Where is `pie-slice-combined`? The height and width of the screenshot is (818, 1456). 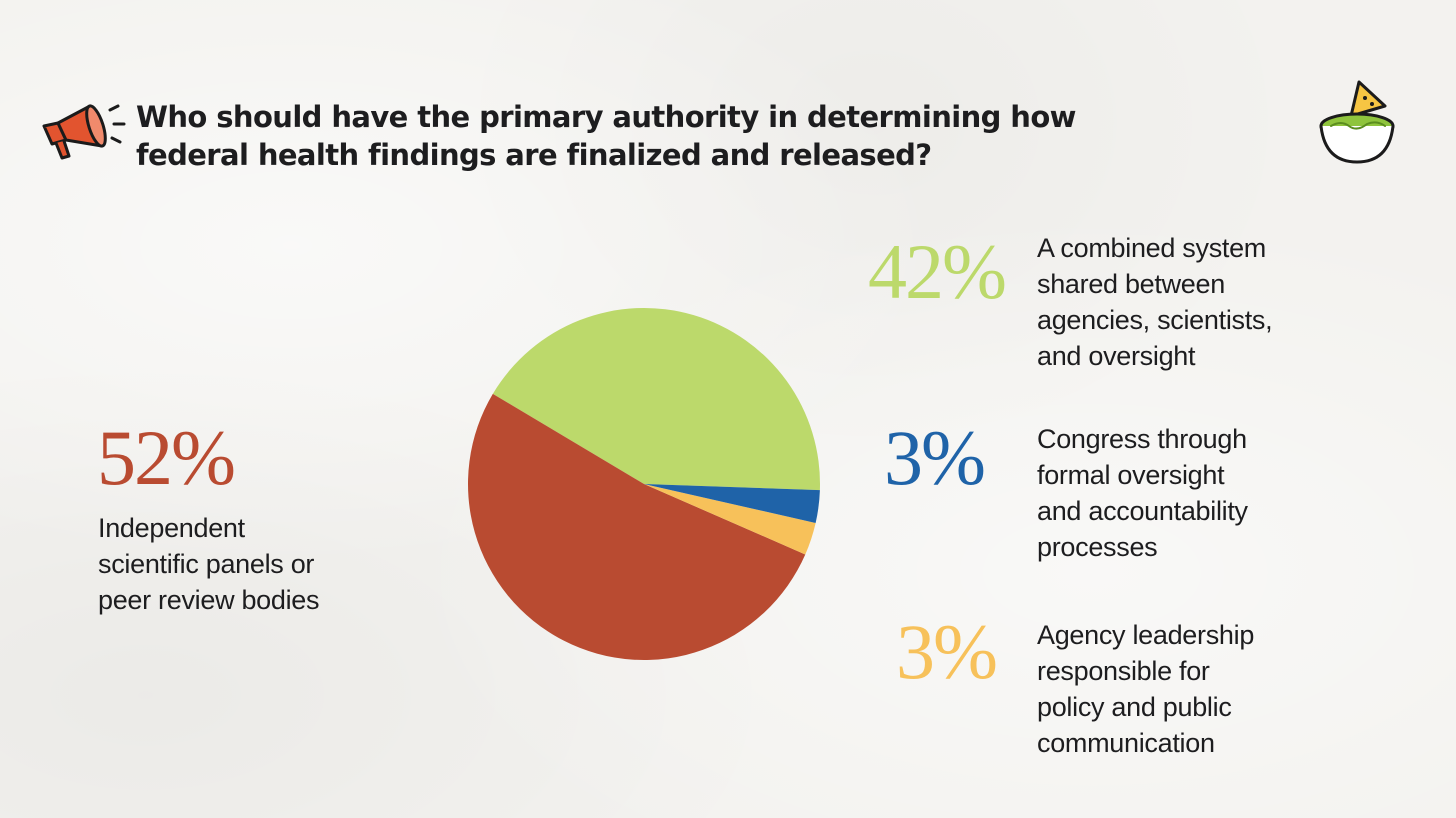
pie-slice-combined is located at coordinates (656, 399).